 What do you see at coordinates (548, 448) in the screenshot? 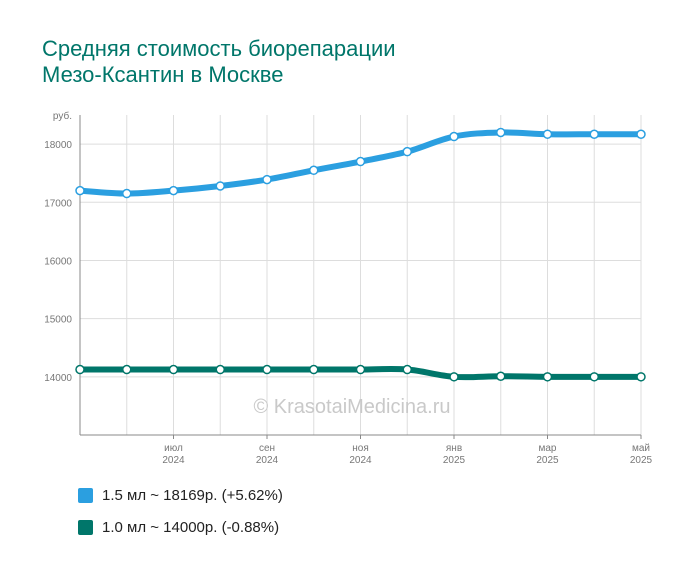
I see `x-tick-label-month: мар` at bounding box center [548, 448].